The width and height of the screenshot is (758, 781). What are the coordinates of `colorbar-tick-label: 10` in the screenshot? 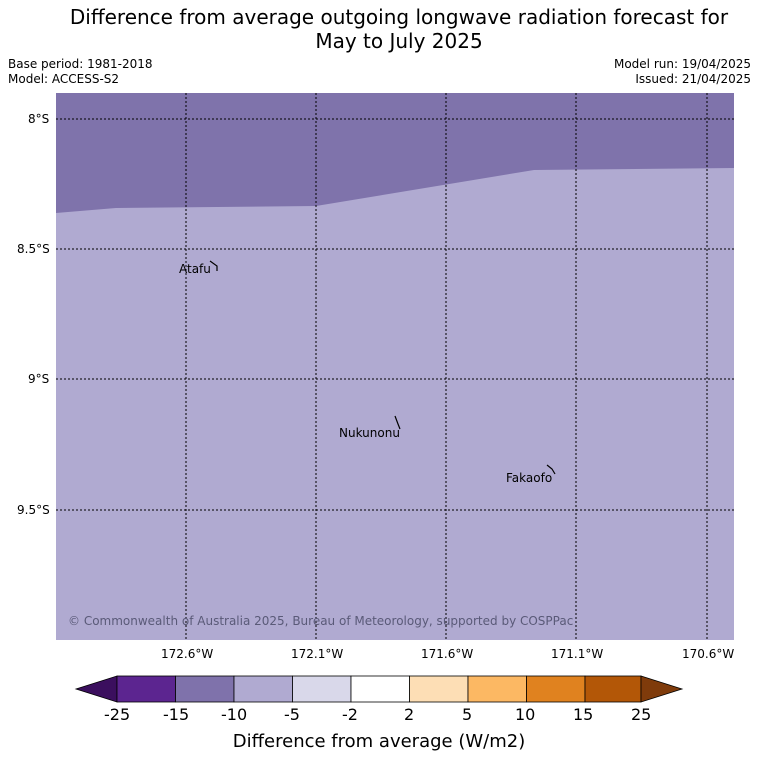 It's located at (525, 714).